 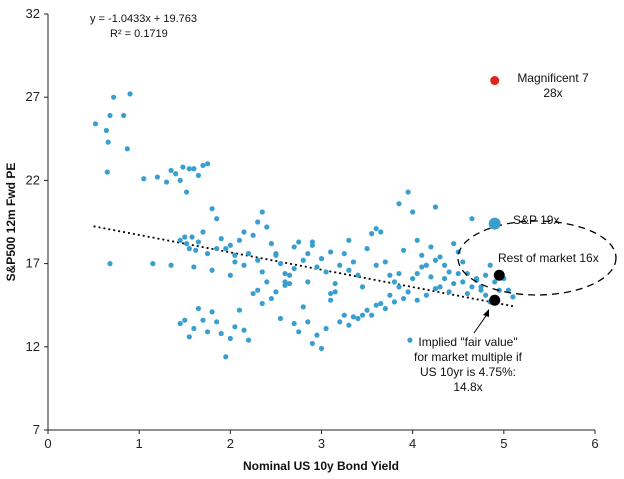 I want to click on trendline, so click(x=303, y=266).